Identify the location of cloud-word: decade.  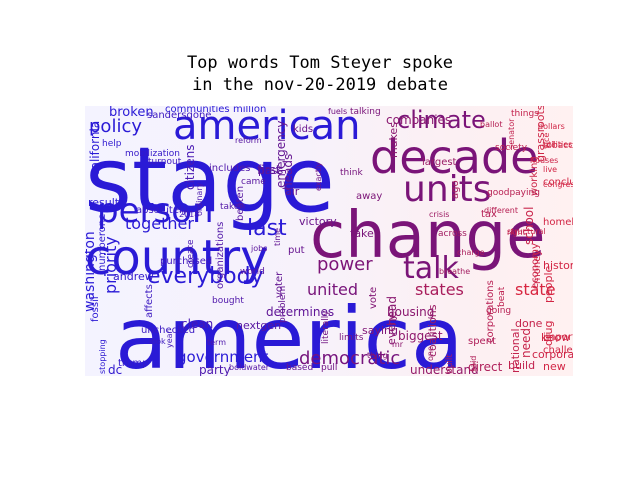
(454, 157).